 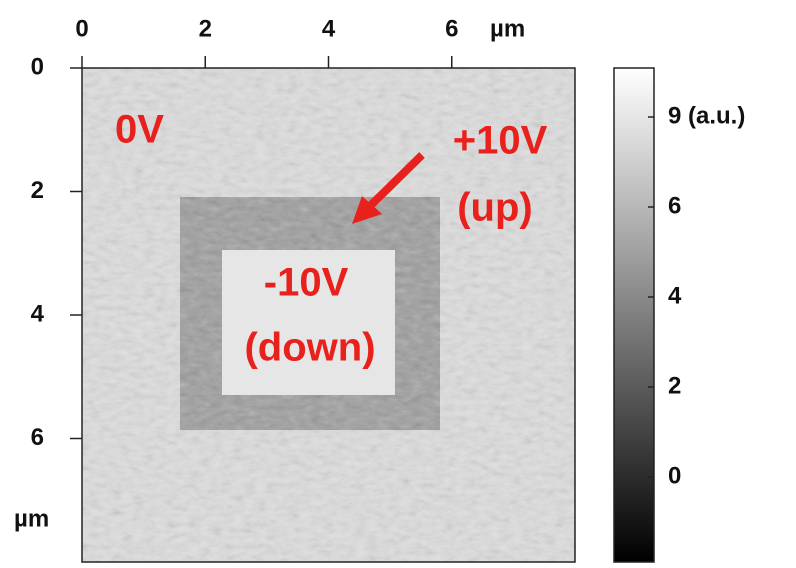 I want to click on annotation: +10V, so click(x=500, y=141).